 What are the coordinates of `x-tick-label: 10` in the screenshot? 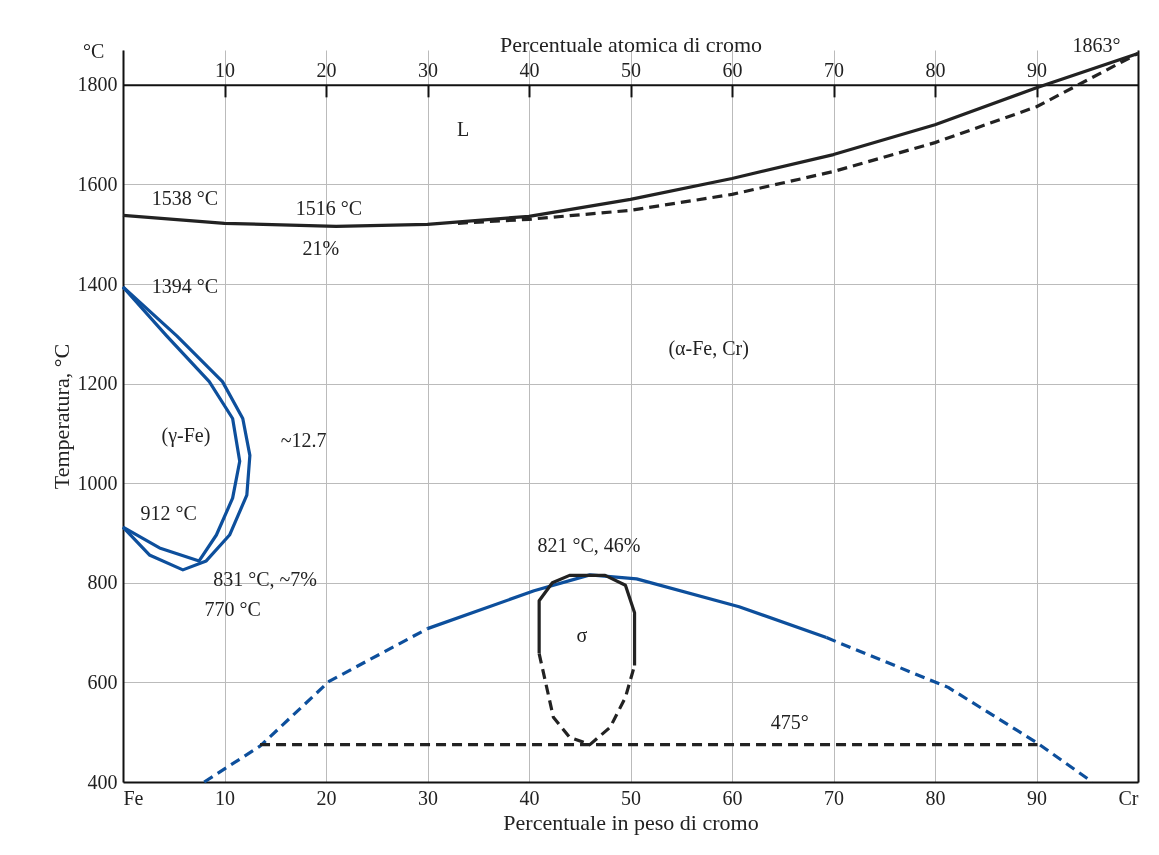 It's located at (225, 797).